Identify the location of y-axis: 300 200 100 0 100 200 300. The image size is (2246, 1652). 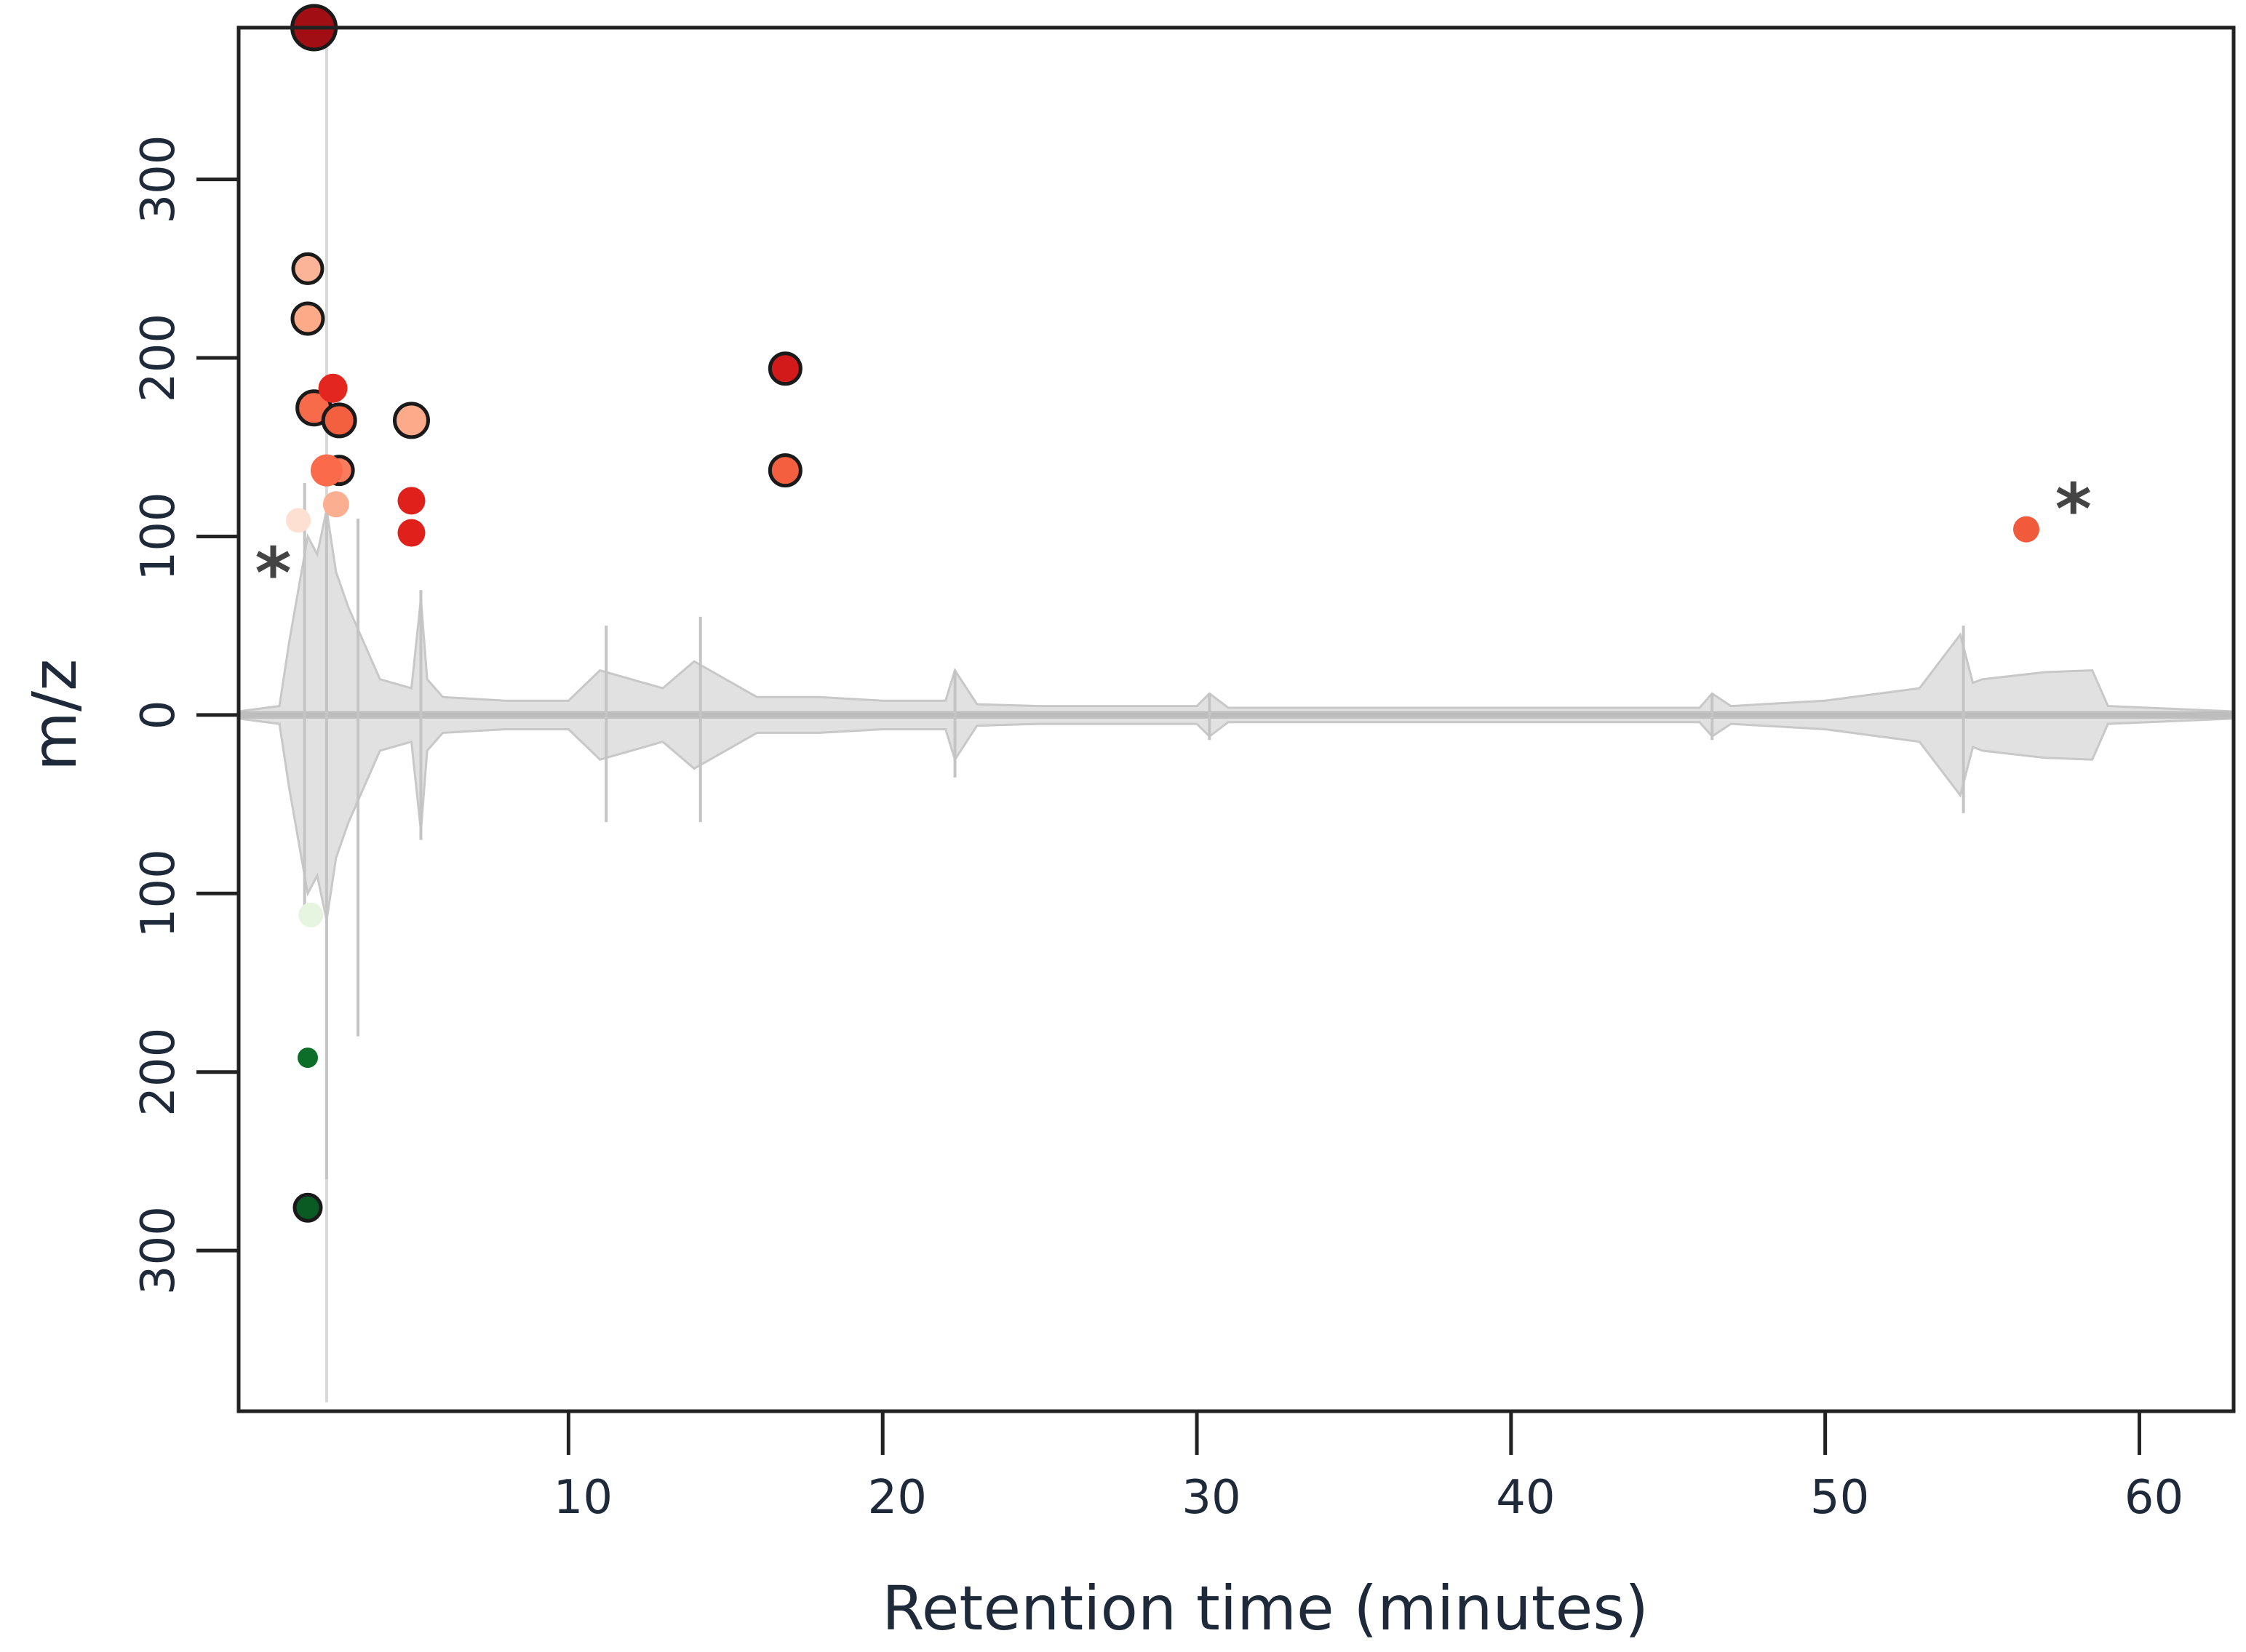
(185, 715).